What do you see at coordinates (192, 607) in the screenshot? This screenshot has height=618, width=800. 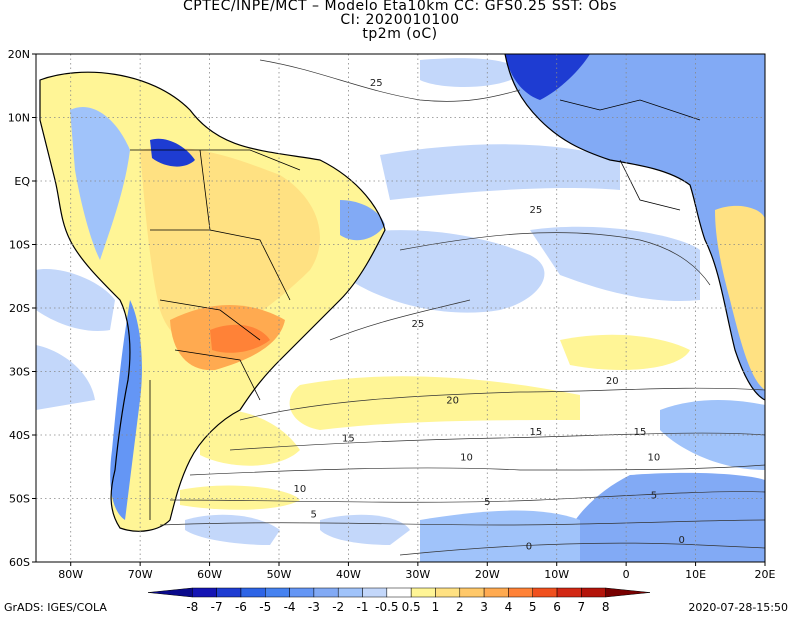 I see `colorbar-label: -8` at bounding box center [192, 607].